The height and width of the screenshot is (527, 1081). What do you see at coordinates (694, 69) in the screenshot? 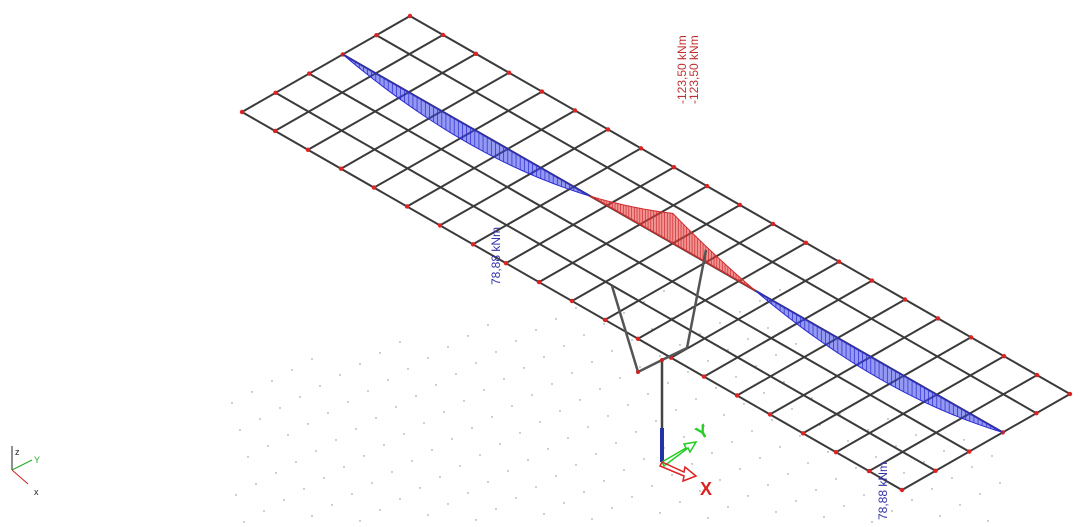
I see `peak-label: -123,50 kNm` at bounding box center [694, 69].